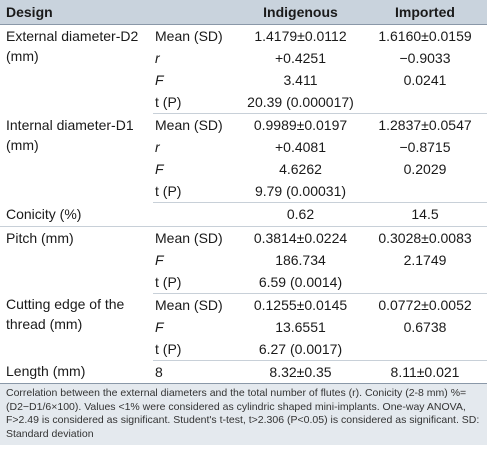 This screenshot has width=487, height=463. What do you see at coordinates (300, 102) in the screenshot?
I see `cell-t-value: 20.39 (0.000017)` at bounding box center [300, 102].